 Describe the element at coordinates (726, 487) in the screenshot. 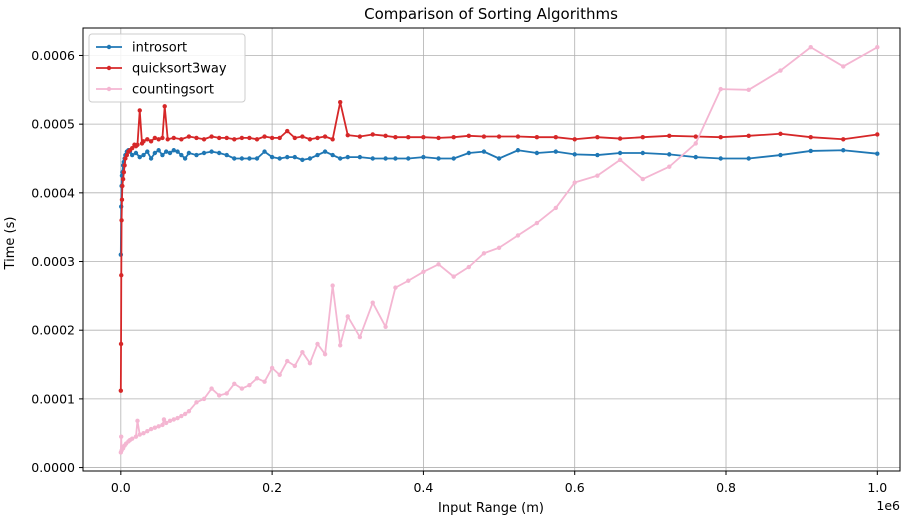

I see `x-tick-label: 0.8` at that location.